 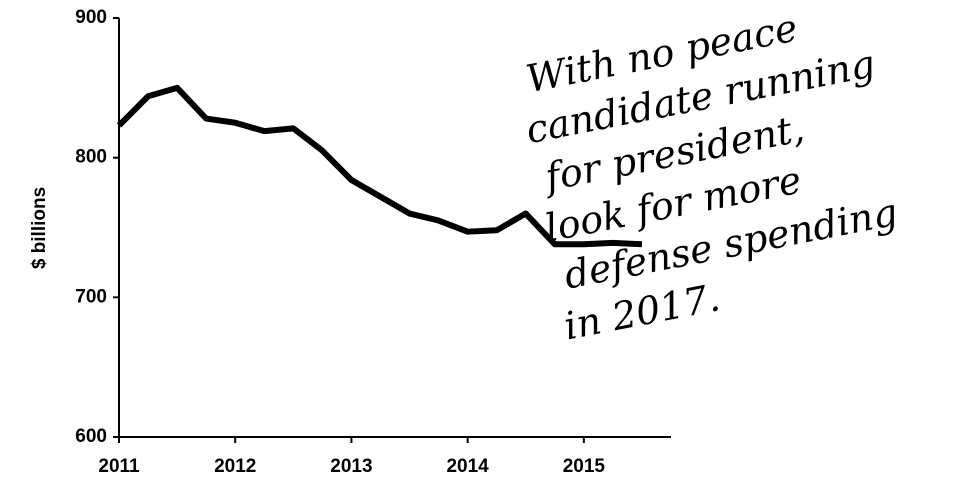 What do you see at coordinates (467, 466) in the screenshot?
I see `x-tick-label: 2014` at bounding box center [467, 466].